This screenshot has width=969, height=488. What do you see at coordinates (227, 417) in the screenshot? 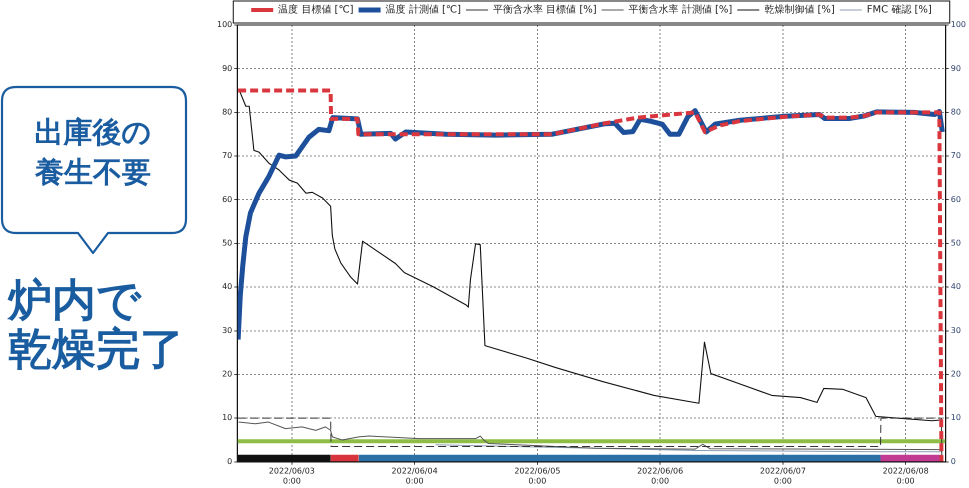
I see `y-tick-label: 10` at bounding box center [227, 417].